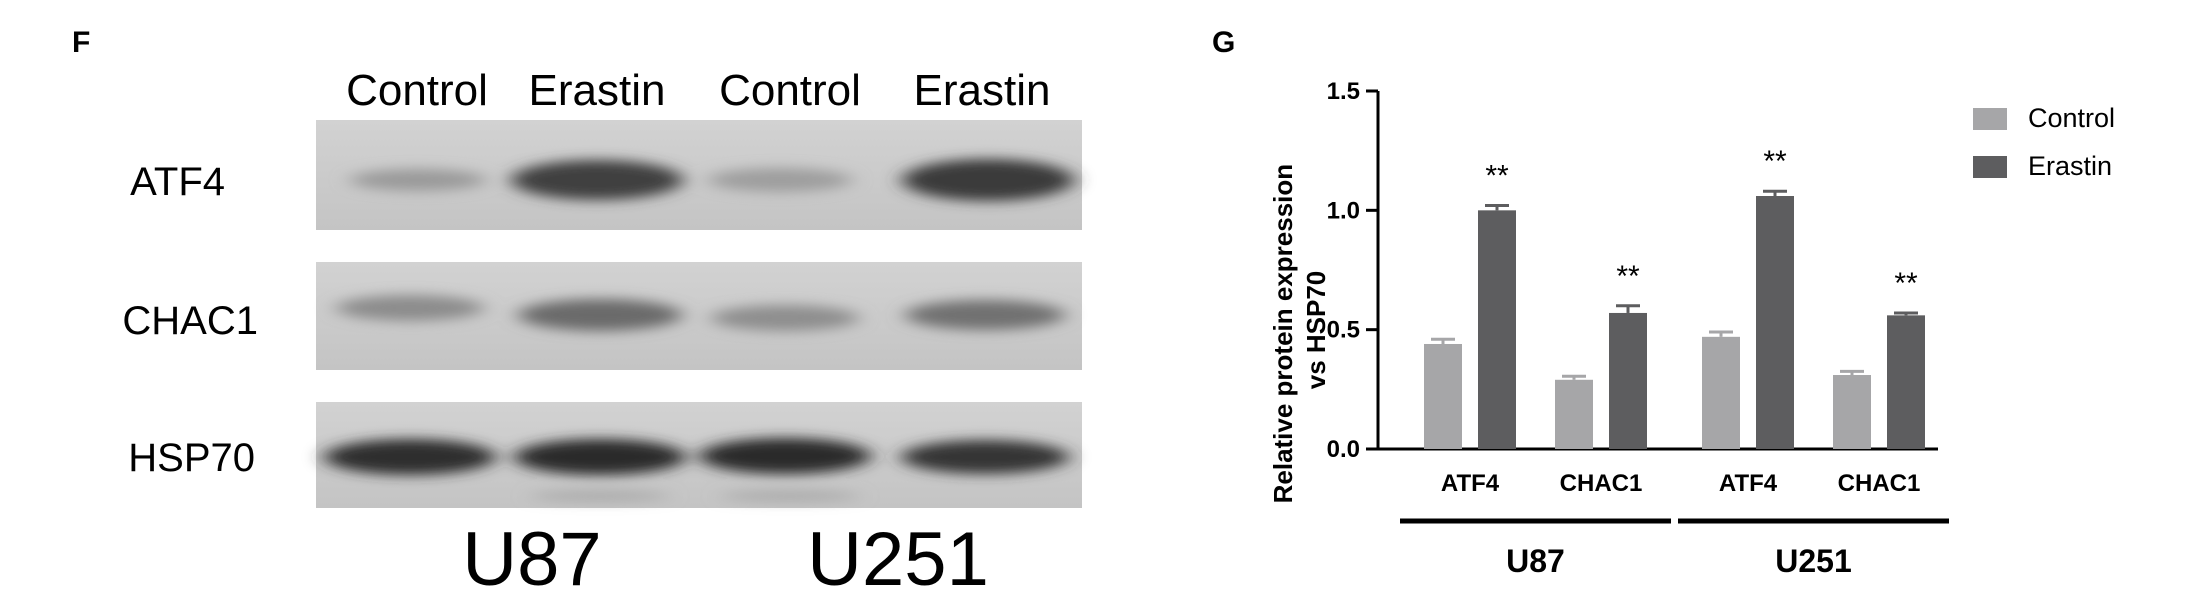 This screenshot has height=608, width=2206. Describe the element at coordinates (417, 90) in the screenshot. I see `column-label-control-u87: Control` at that location.